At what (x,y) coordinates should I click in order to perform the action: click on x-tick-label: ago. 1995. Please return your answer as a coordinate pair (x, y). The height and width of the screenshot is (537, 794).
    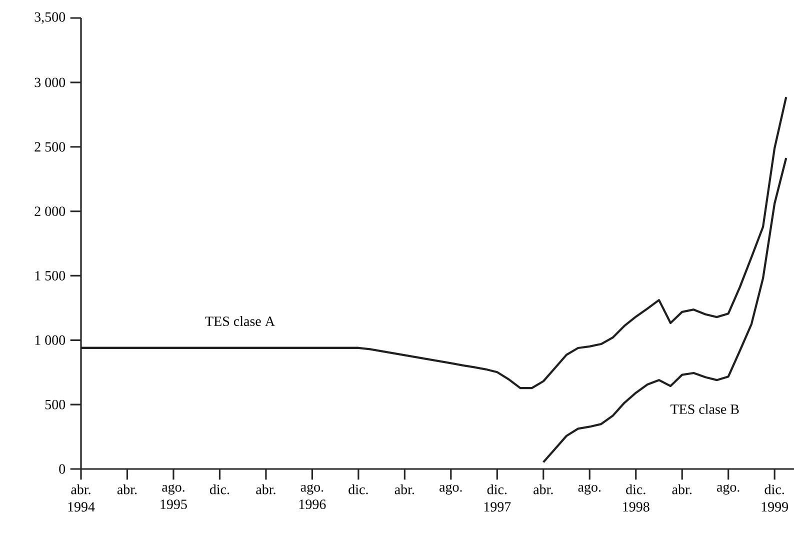
    Looking at the image, I should click on (173, 497).